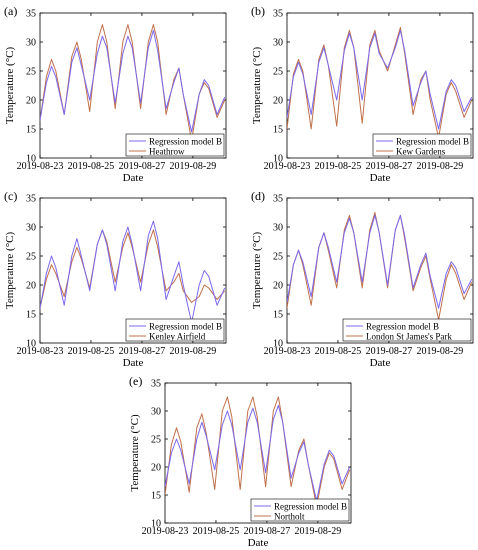  I want to click on panel-label: (b), so click(258, 11).